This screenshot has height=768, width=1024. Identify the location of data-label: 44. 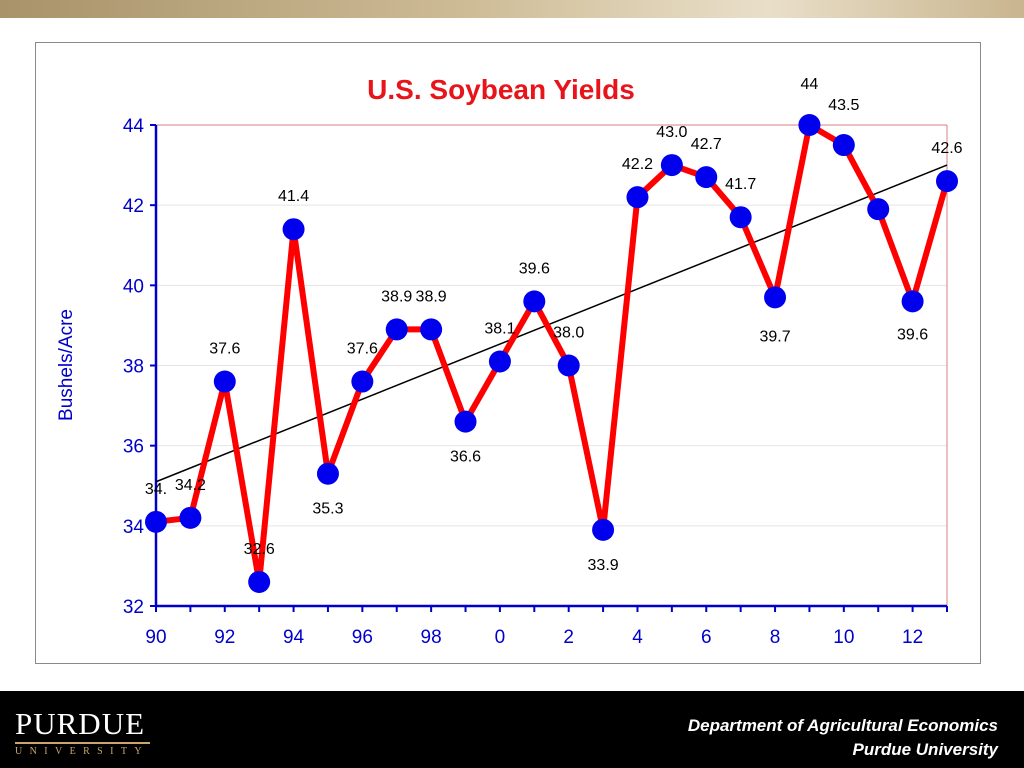
(810, 84).